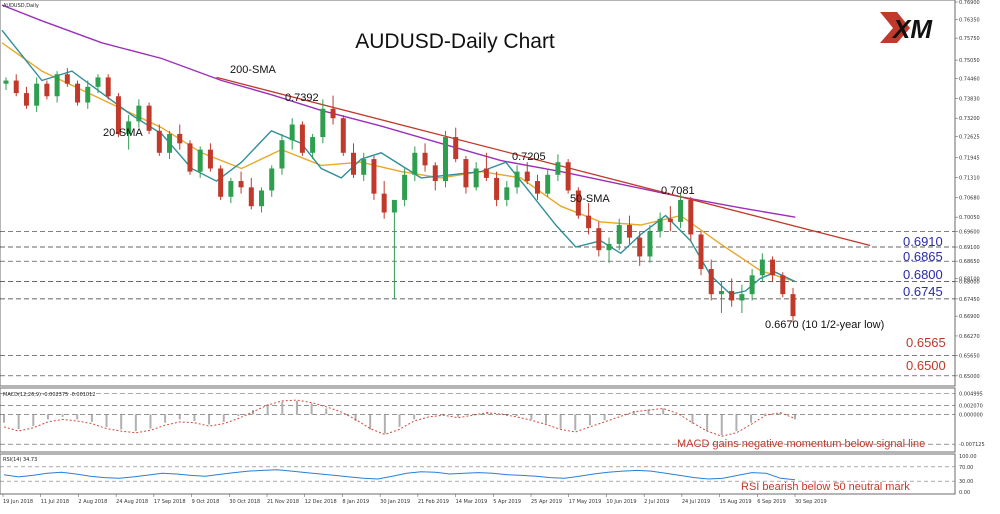  Describe the element at coordinates (972, 445) in the screenshot. I see `macd-tick-label: -0.007125` at that location.